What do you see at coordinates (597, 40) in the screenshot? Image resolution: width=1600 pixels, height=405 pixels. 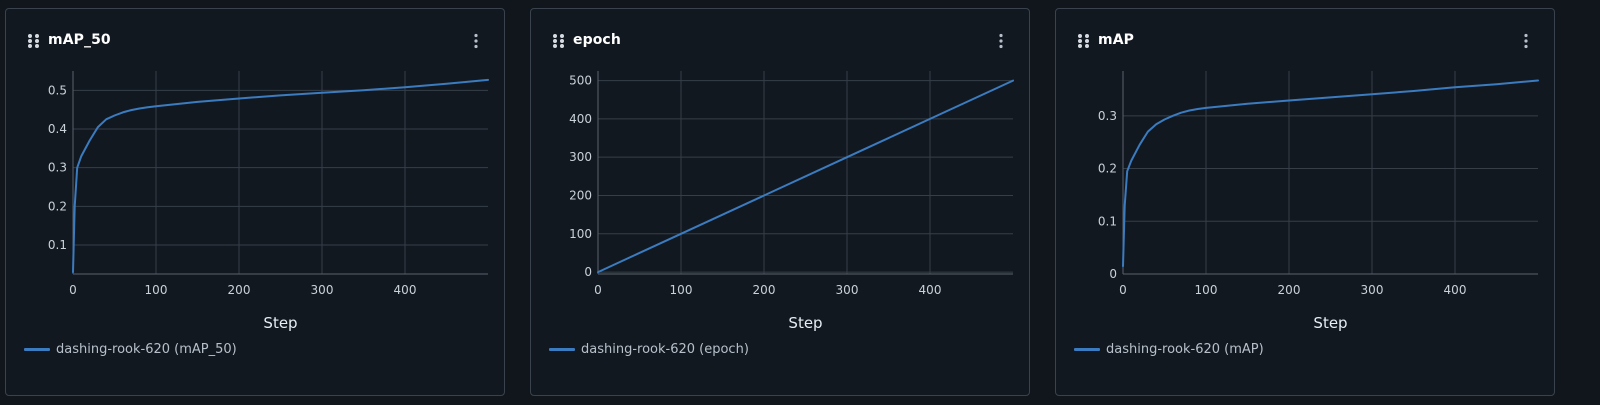 I see `panel-title: epoch` at bounding box center [597, 40].